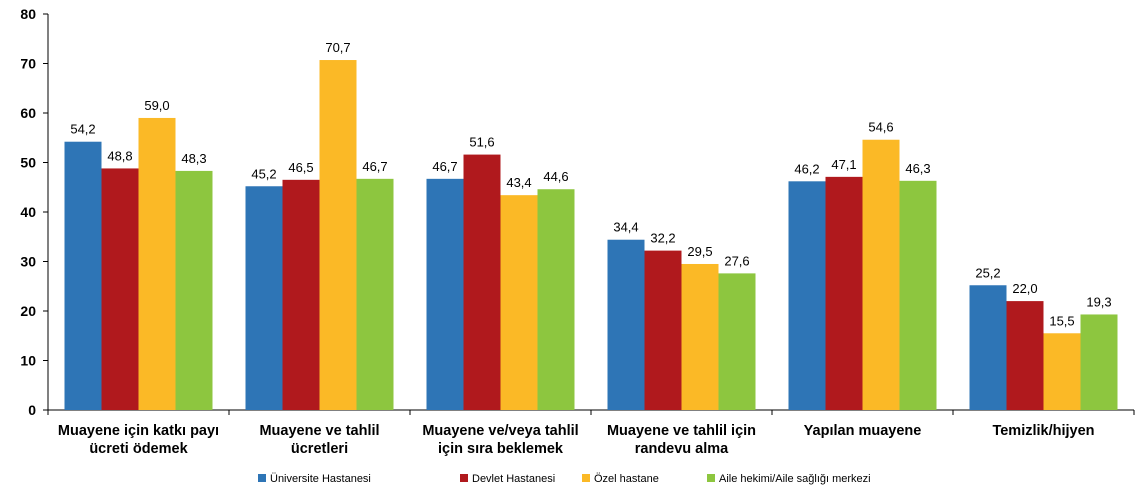 Image resolution: width=1144 pixels, height=497 pixels. Describe the element at coordinates (699, 251) in the screenshot. I see `data-label: 29,5` at that location.